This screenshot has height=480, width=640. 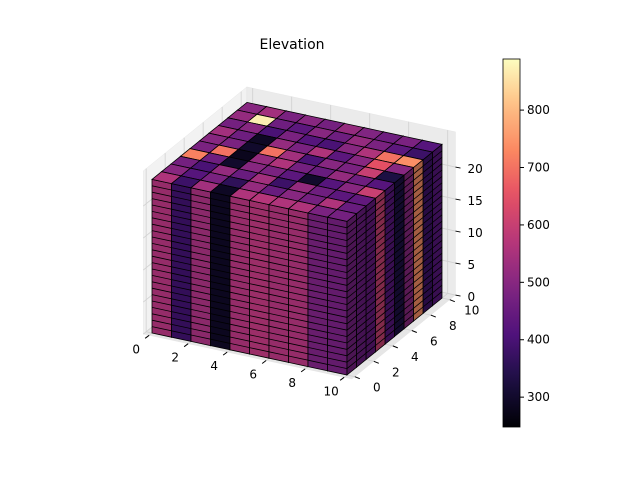 What do you see at coordinates (342, 215) in the screenshot?
I see `voxel-top-face` at bounding box center [342, 215].